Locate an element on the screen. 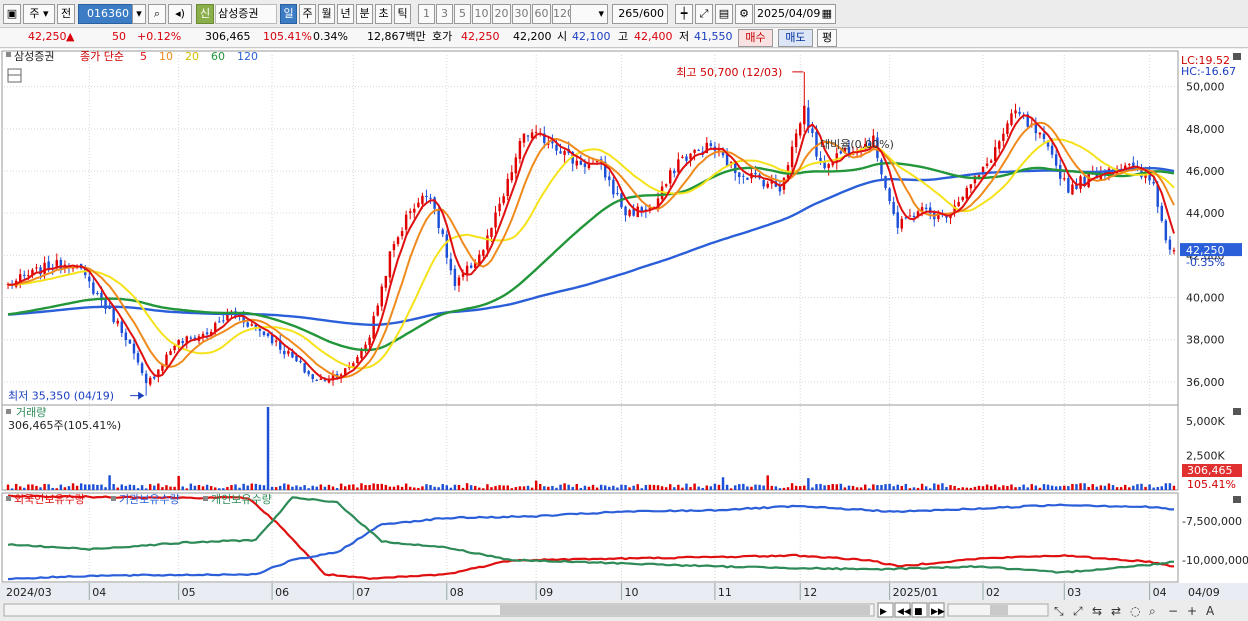 The image size is (1248, 621). blank-select: ▾ is located at coordinates (589, 14).